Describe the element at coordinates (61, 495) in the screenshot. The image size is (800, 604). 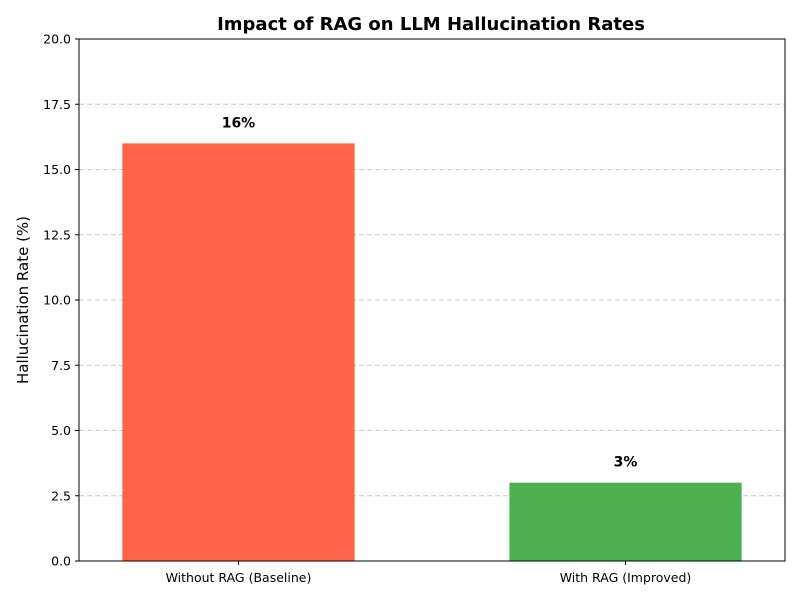
I see `y-tick-label: 2.5` at that location.